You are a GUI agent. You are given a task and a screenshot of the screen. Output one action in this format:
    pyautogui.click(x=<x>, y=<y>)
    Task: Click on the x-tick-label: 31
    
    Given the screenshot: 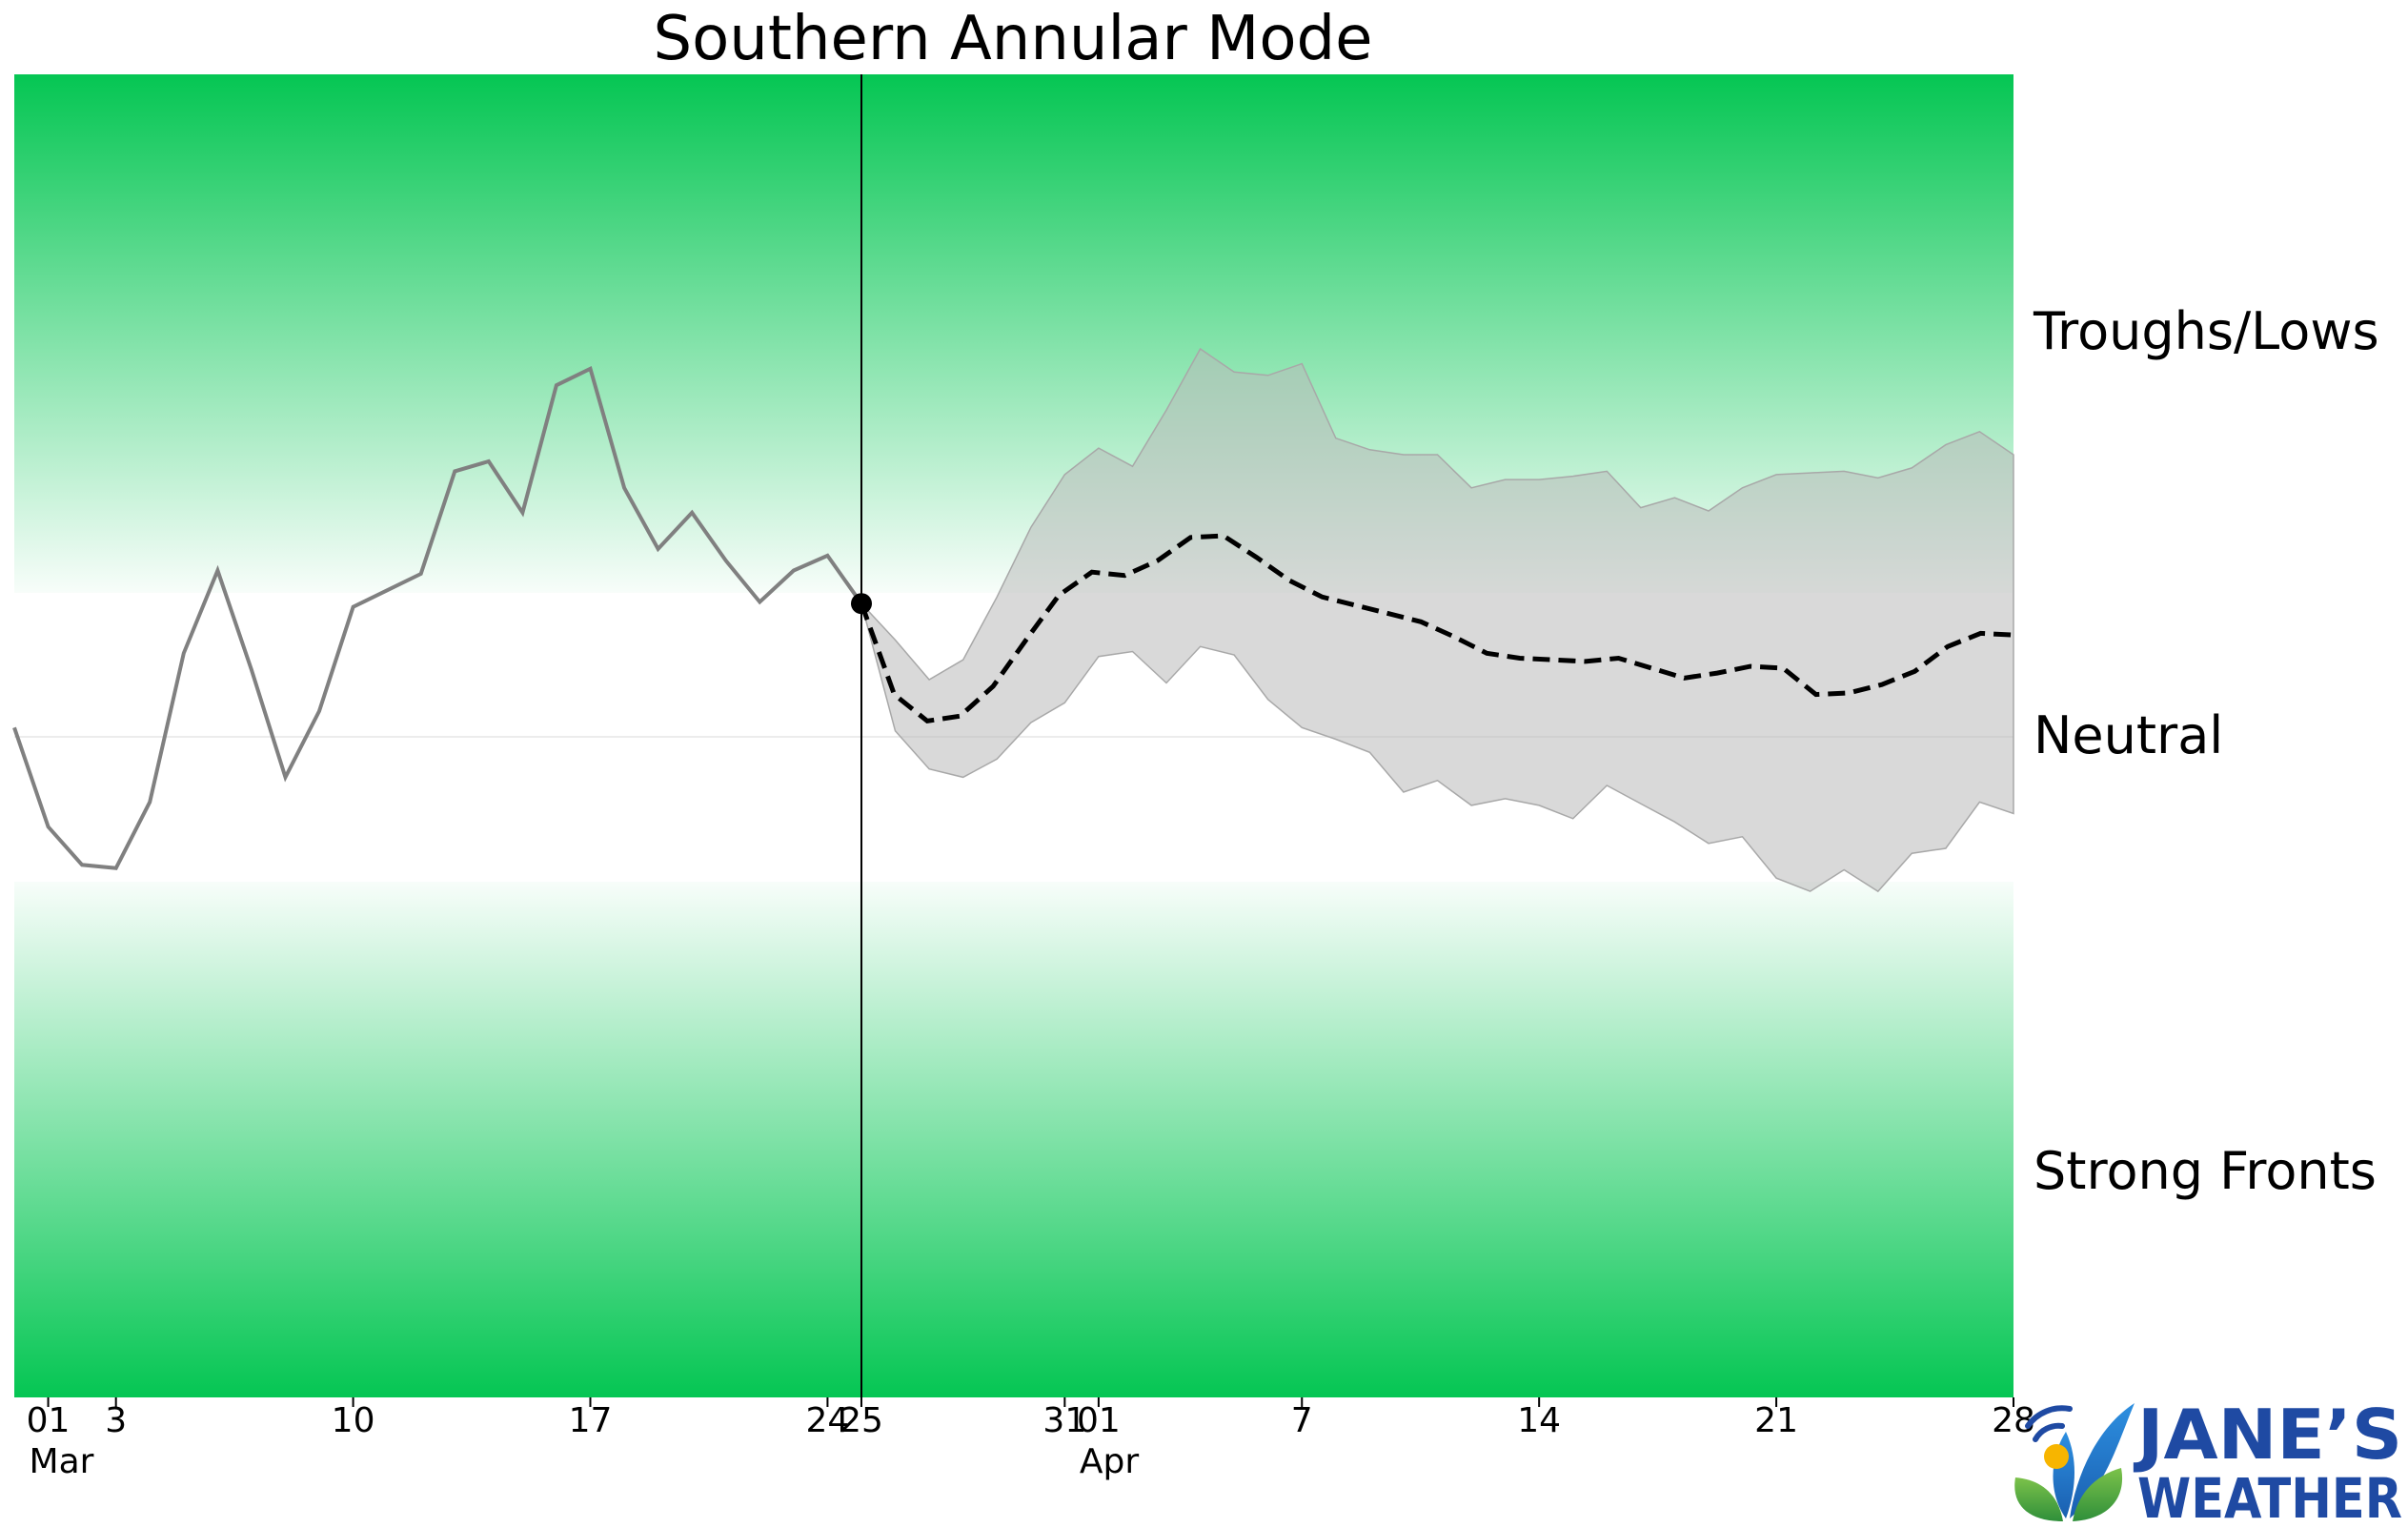 What is the action you would take?
    pyautogui.click(x=1064, y=1420)
    